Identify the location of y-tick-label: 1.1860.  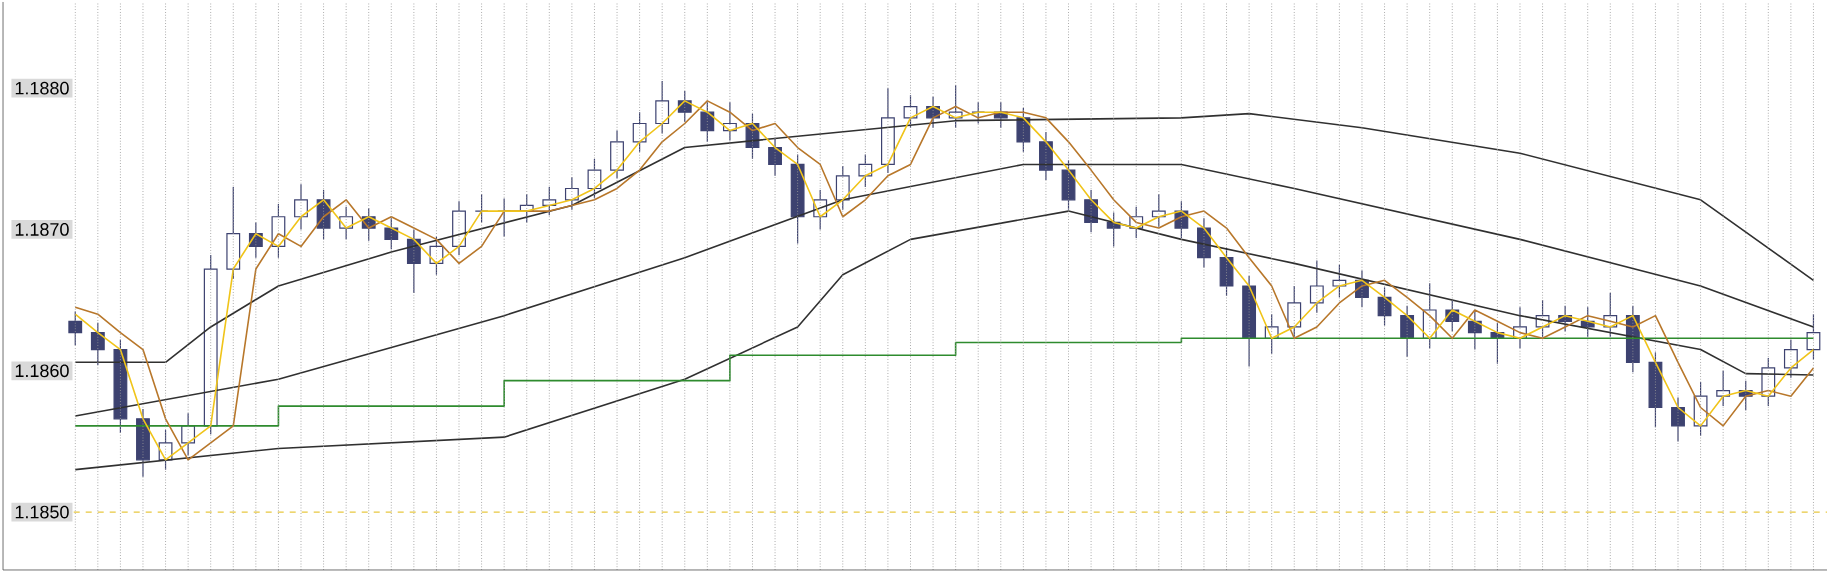
(42, 371).